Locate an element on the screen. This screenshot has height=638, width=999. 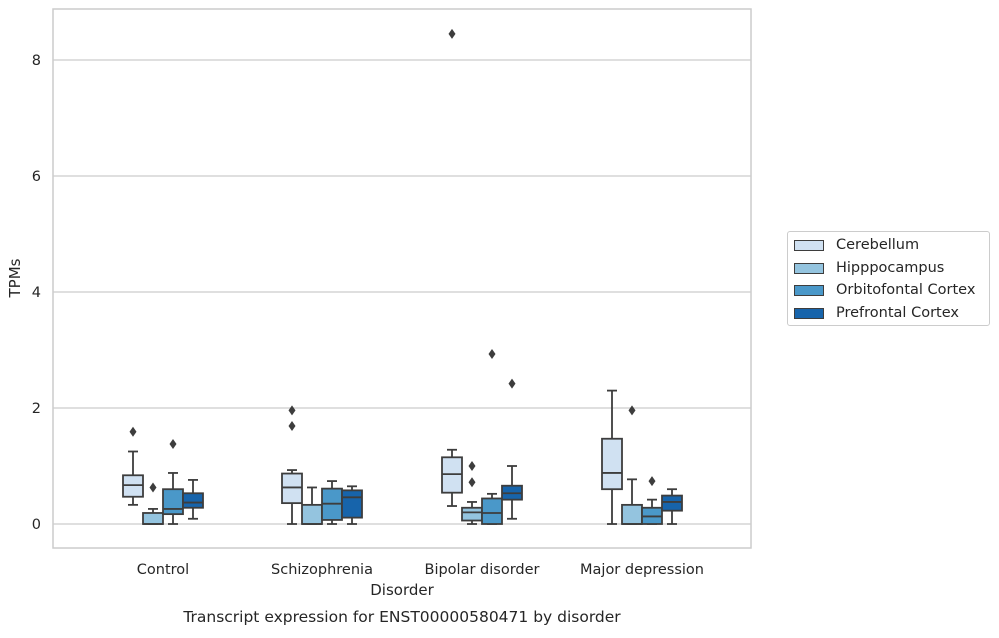
y-tick-label: 6 is located at coordinates (36, 177).